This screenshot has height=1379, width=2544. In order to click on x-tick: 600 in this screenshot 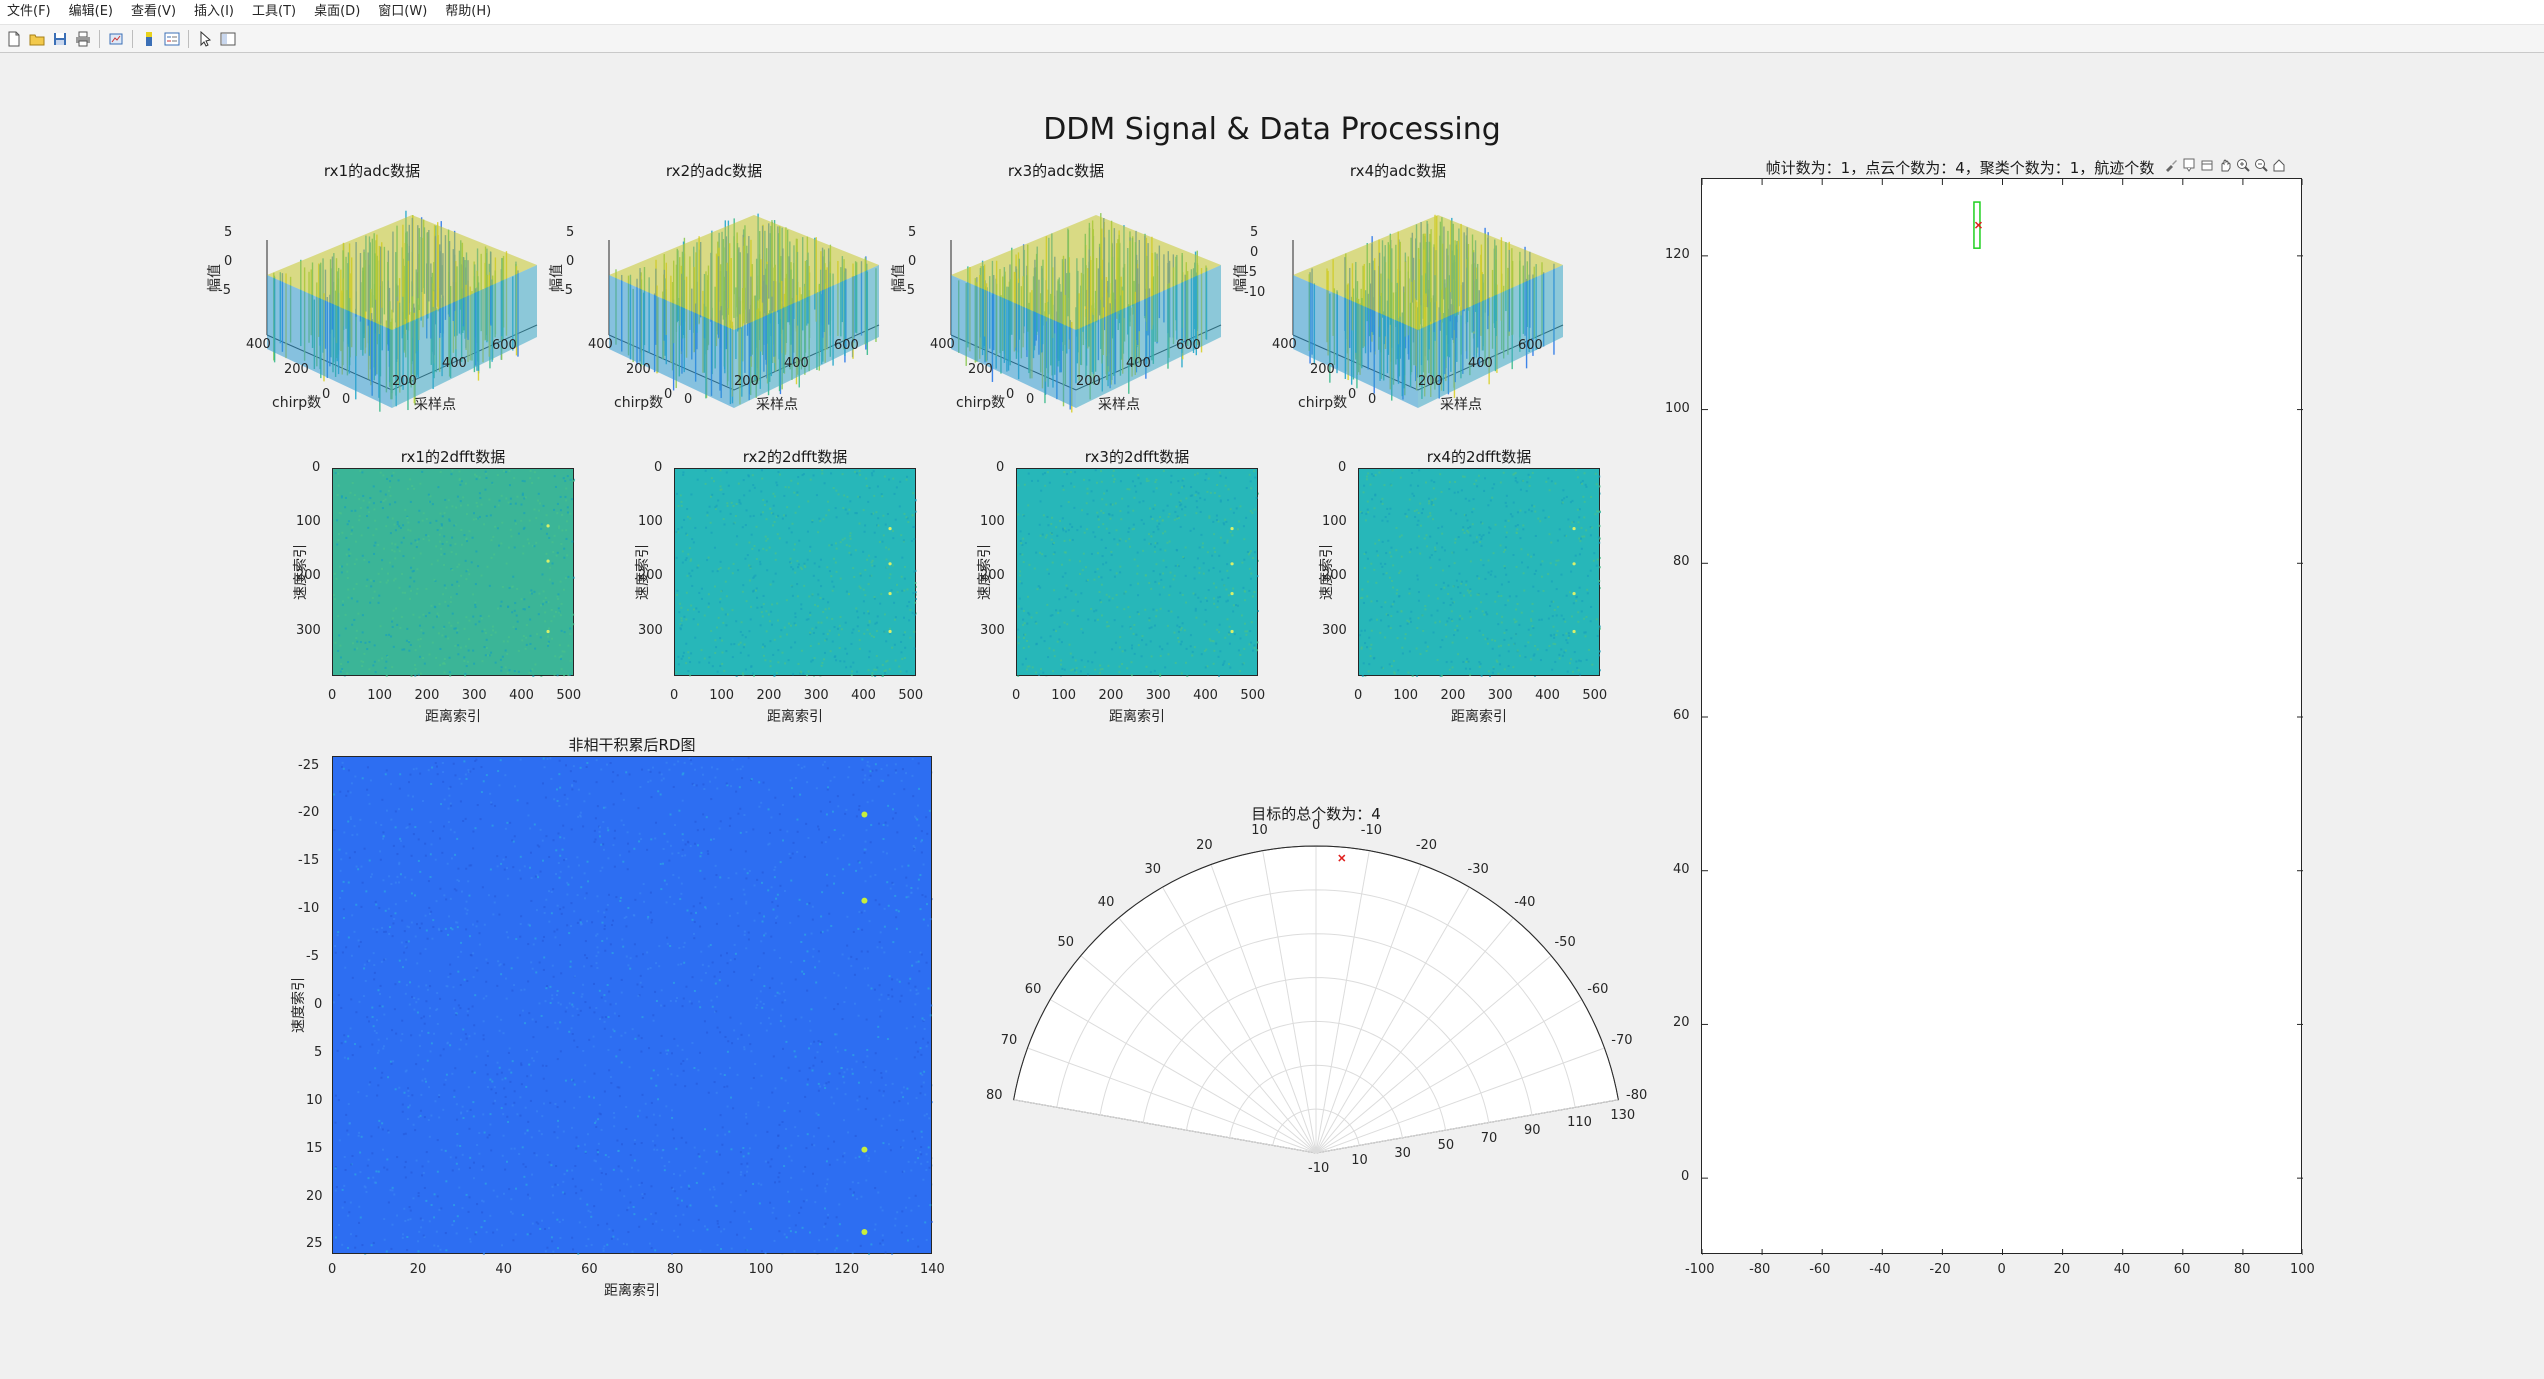, I will do `click(1530, 345)`.